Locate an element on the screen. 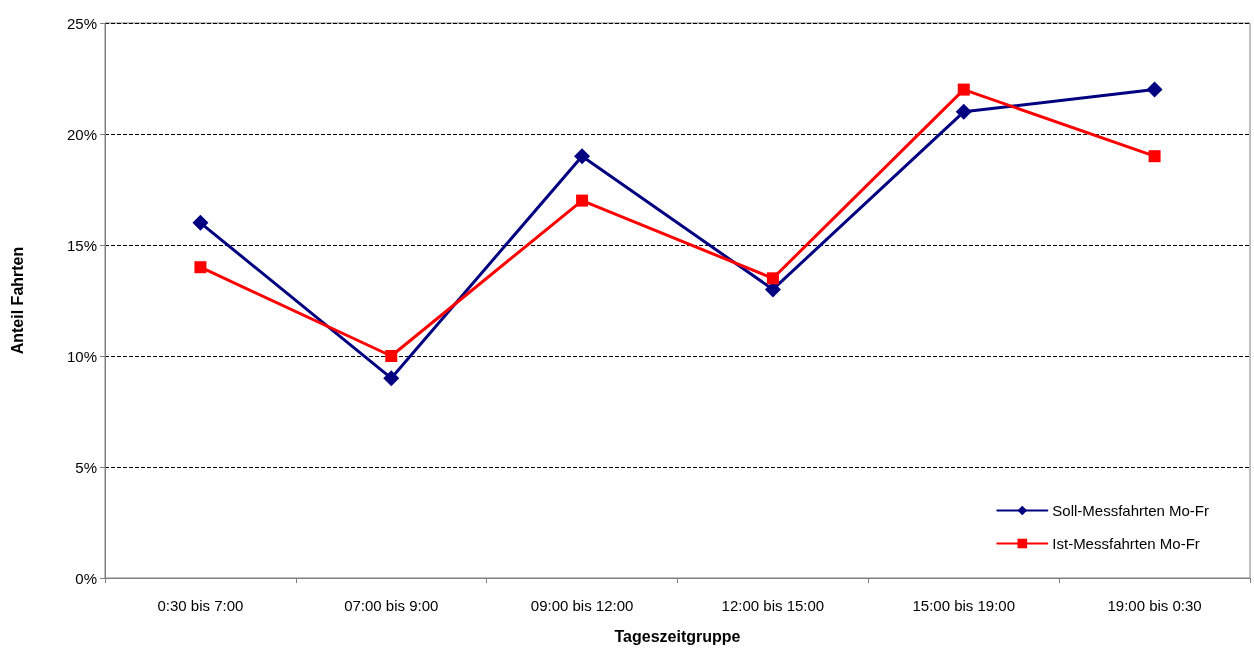 The width and height of the screenshot is (1254, 651). y-tick-label: 20% is located at coordinates (81, 134).